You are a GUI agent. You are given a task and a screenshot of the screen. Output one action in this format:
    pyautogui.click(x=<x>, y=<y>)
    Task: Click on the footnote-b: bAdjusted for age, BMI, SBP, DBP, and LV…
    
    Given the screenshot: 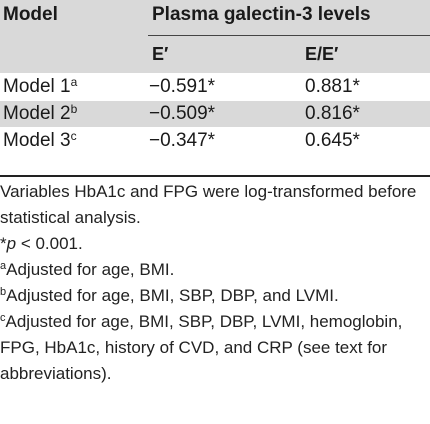 What is the action you would take?
    pyautogui.click(x=169, y=295)
    